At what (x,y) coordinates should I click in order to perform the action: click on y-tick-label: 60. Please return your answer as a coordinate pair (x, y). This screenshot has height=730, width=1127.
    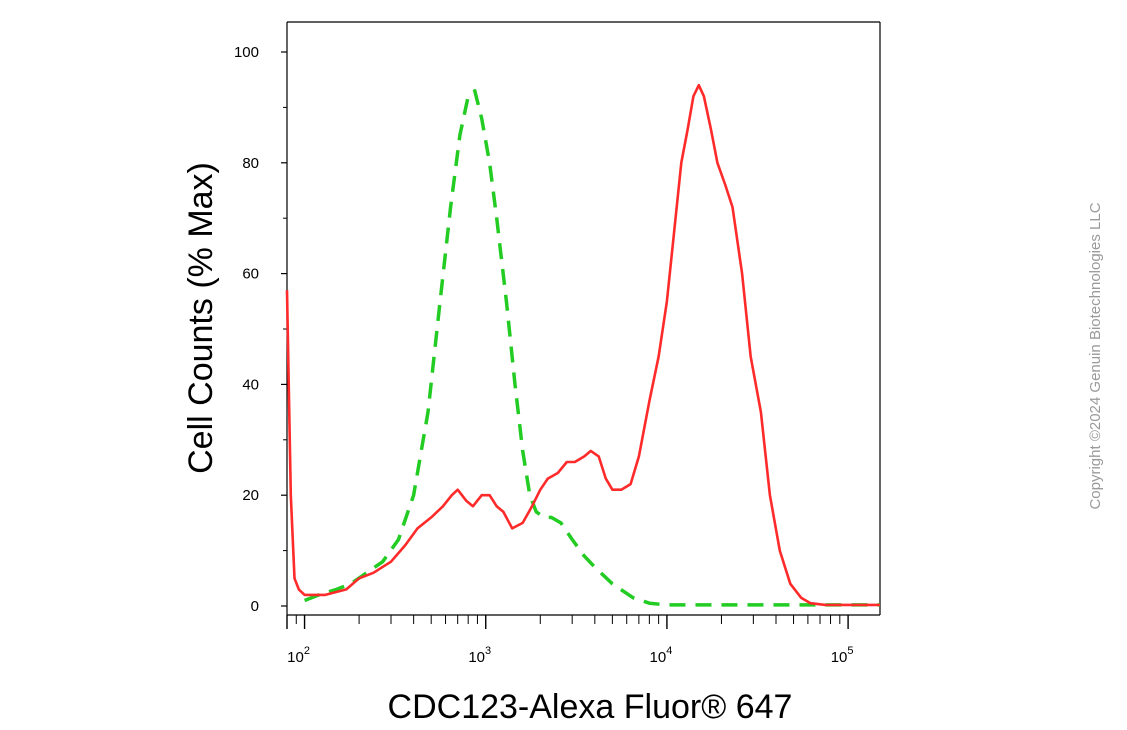
    Looking at the image, I should click on (250, 274).